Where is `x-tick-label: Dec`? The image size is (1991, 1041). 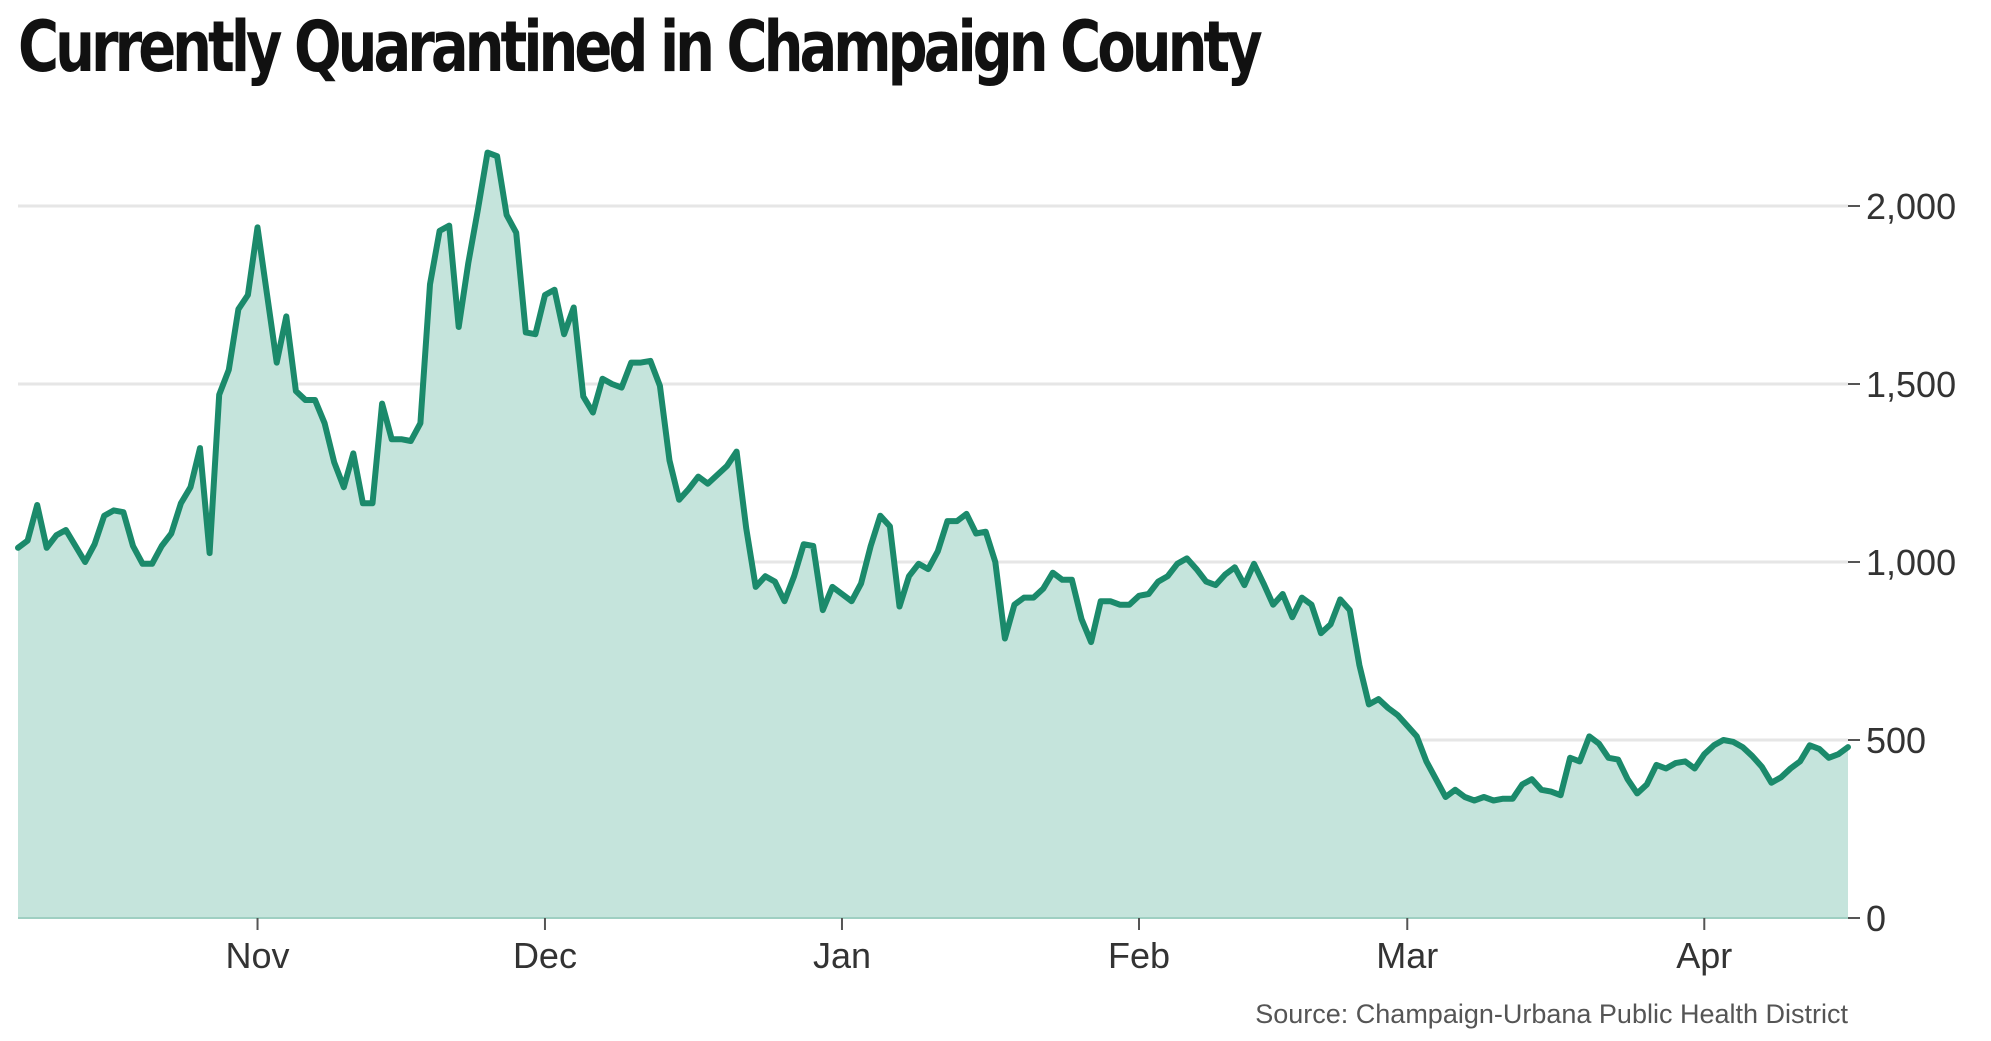
x-tick-label: Dec is located at coordinates (545, 955).